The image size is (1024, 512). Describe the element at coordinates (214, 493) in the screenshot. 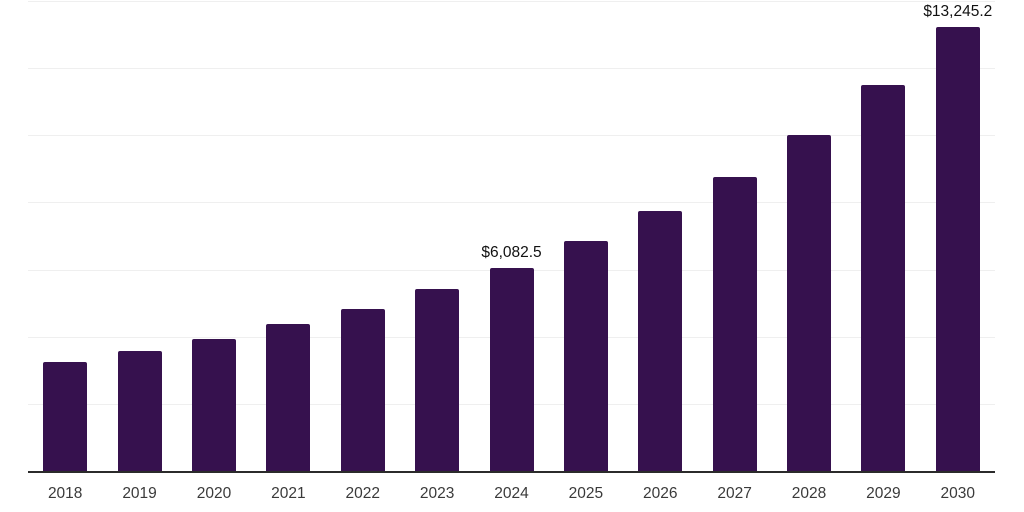

I see `x-tick-label-2020: 2020` at that location.